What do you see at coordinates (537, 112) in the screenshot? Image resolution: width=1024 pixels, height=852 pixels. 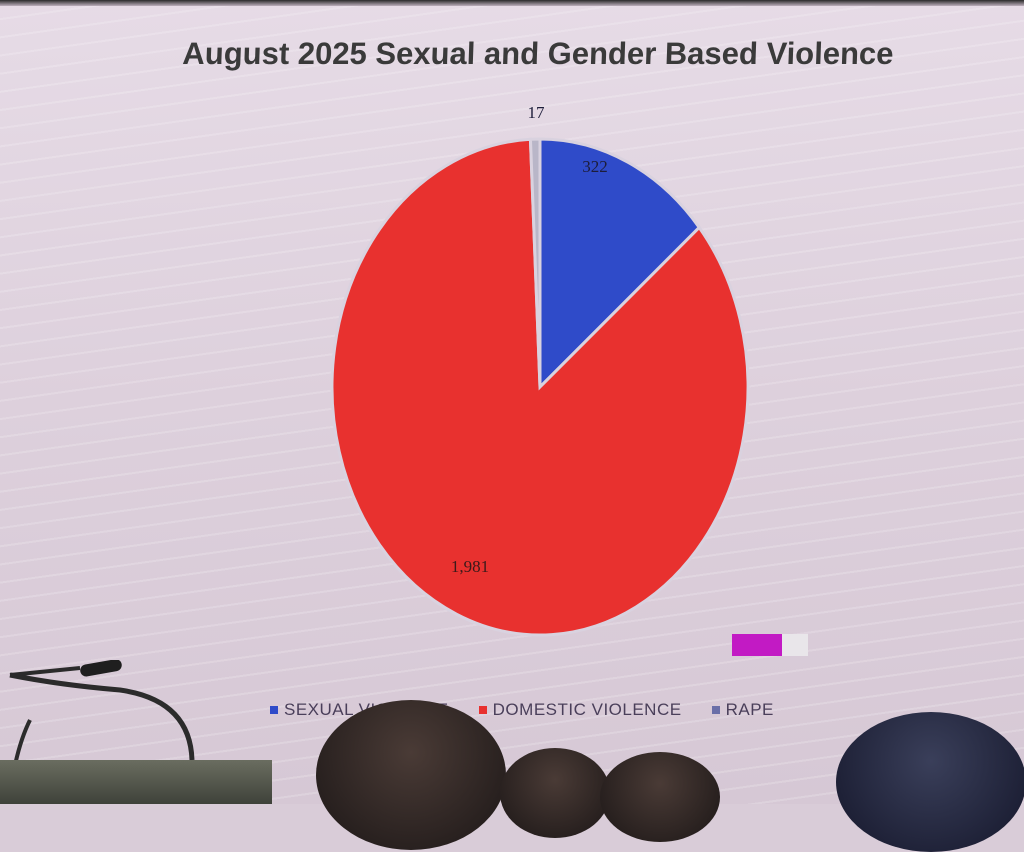 I see `data-label-rape: 17` at bounding box center [537, 112].